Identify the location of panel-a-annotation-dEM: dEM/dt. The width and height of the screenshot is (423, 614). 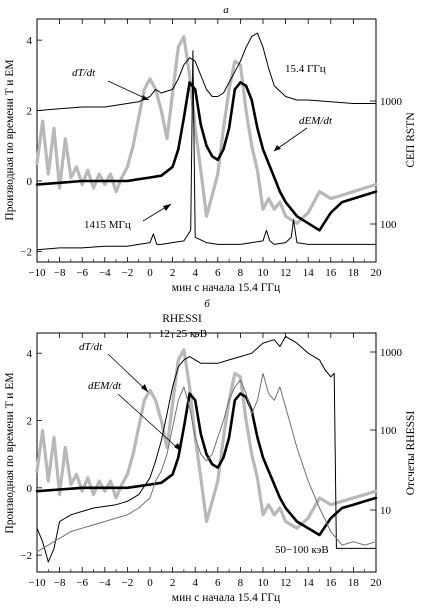
(316, 121).